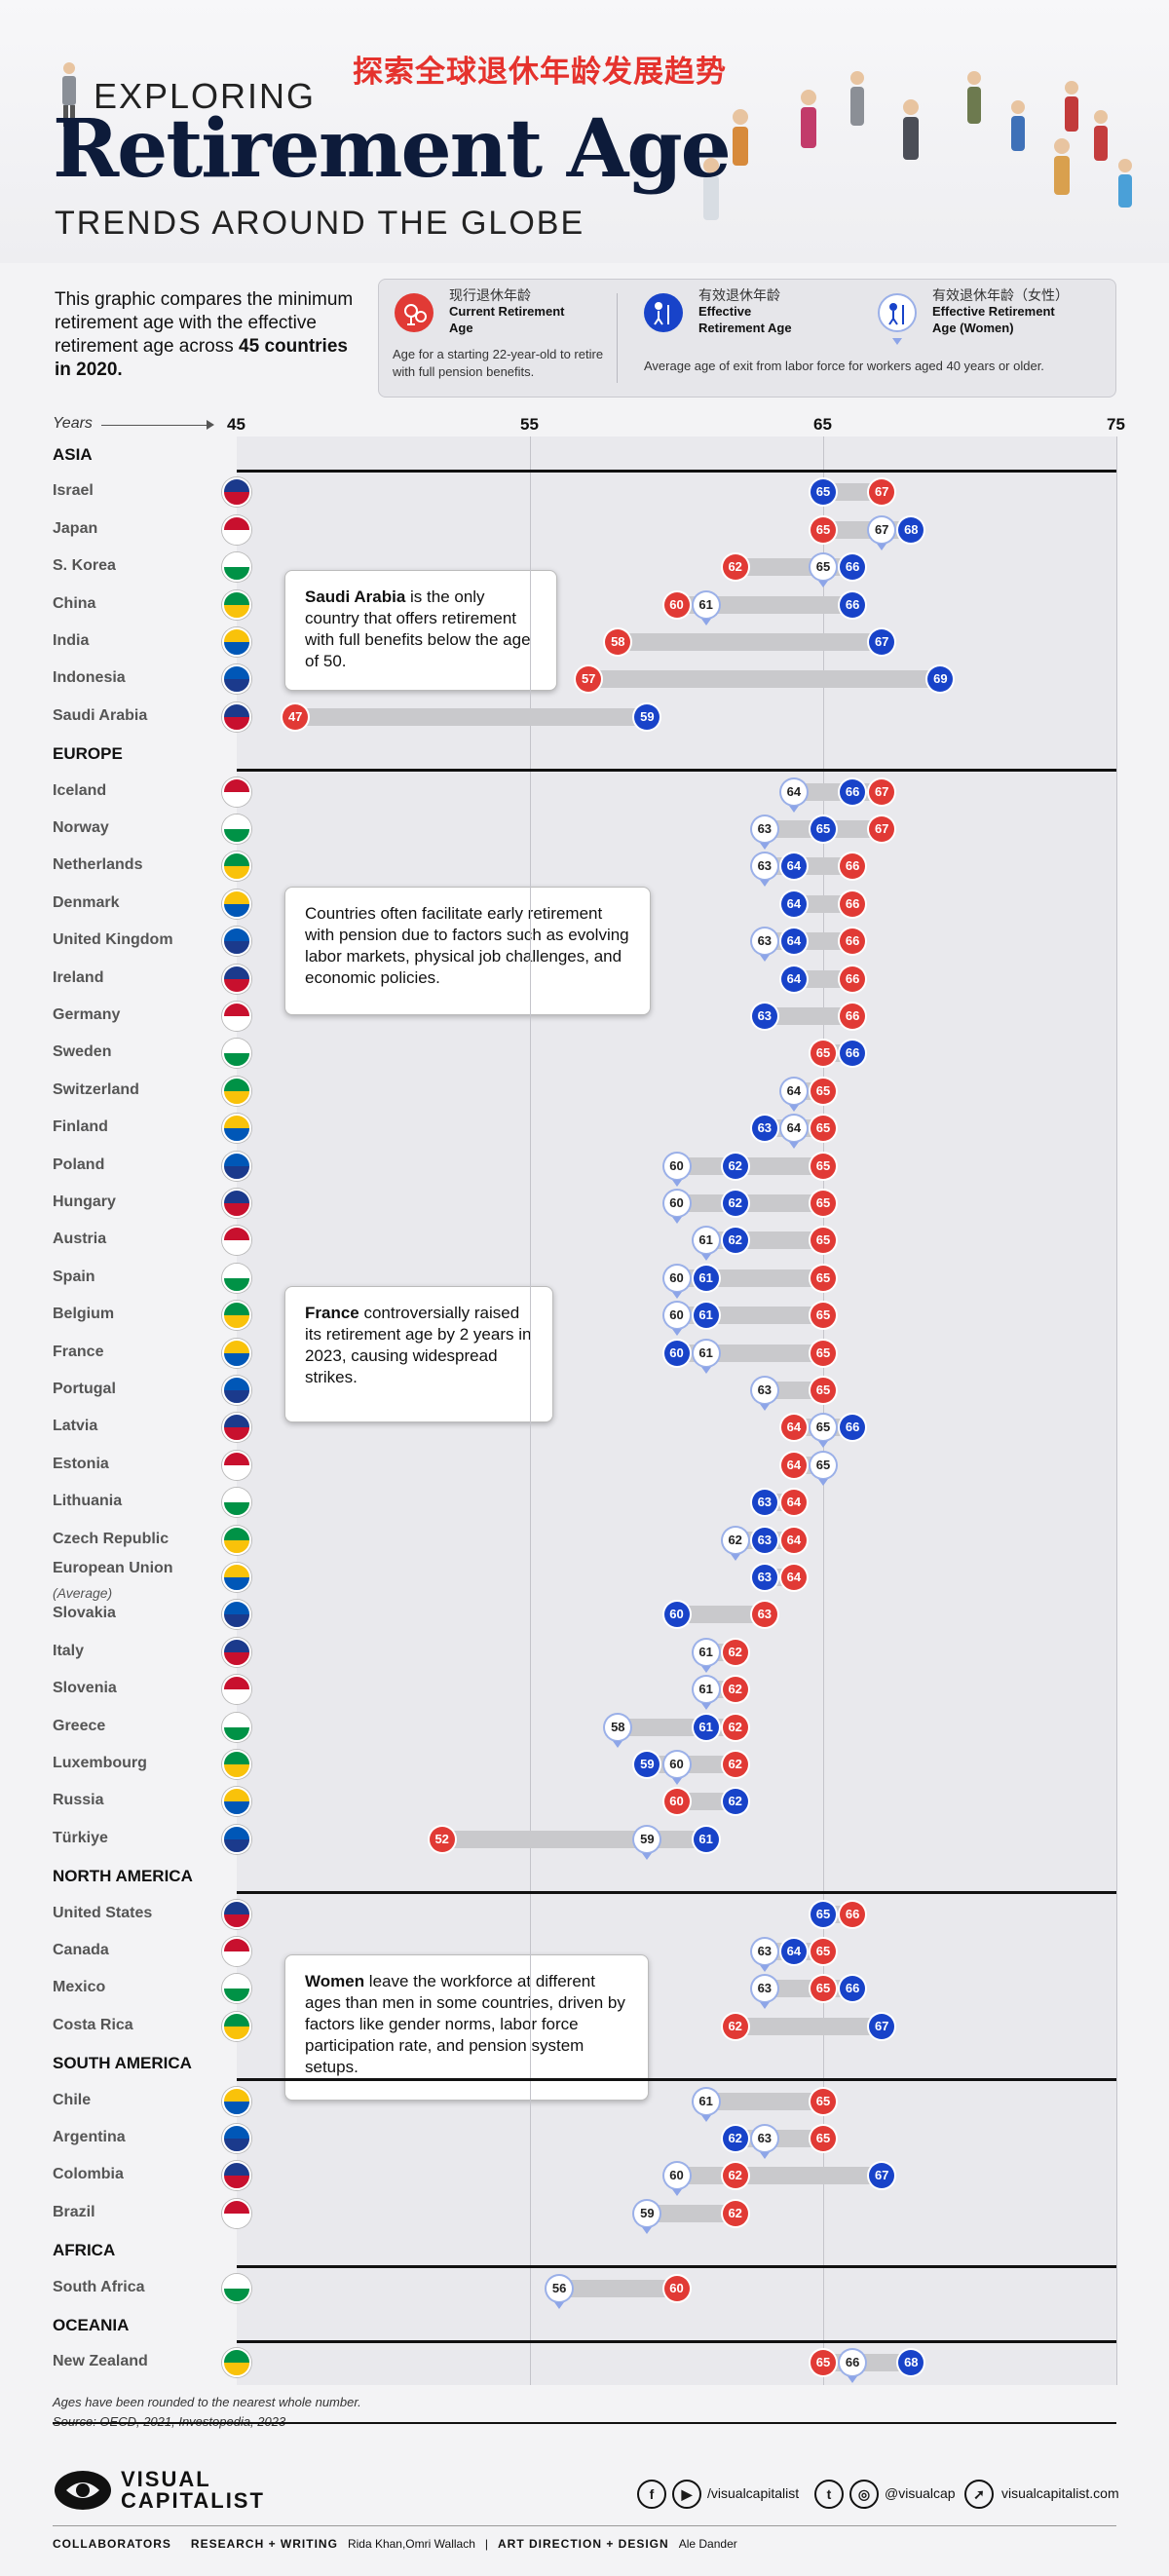  Describe the element at coordinates (897, 341) in the screenshot. I see `women-pin-icon` at that location.